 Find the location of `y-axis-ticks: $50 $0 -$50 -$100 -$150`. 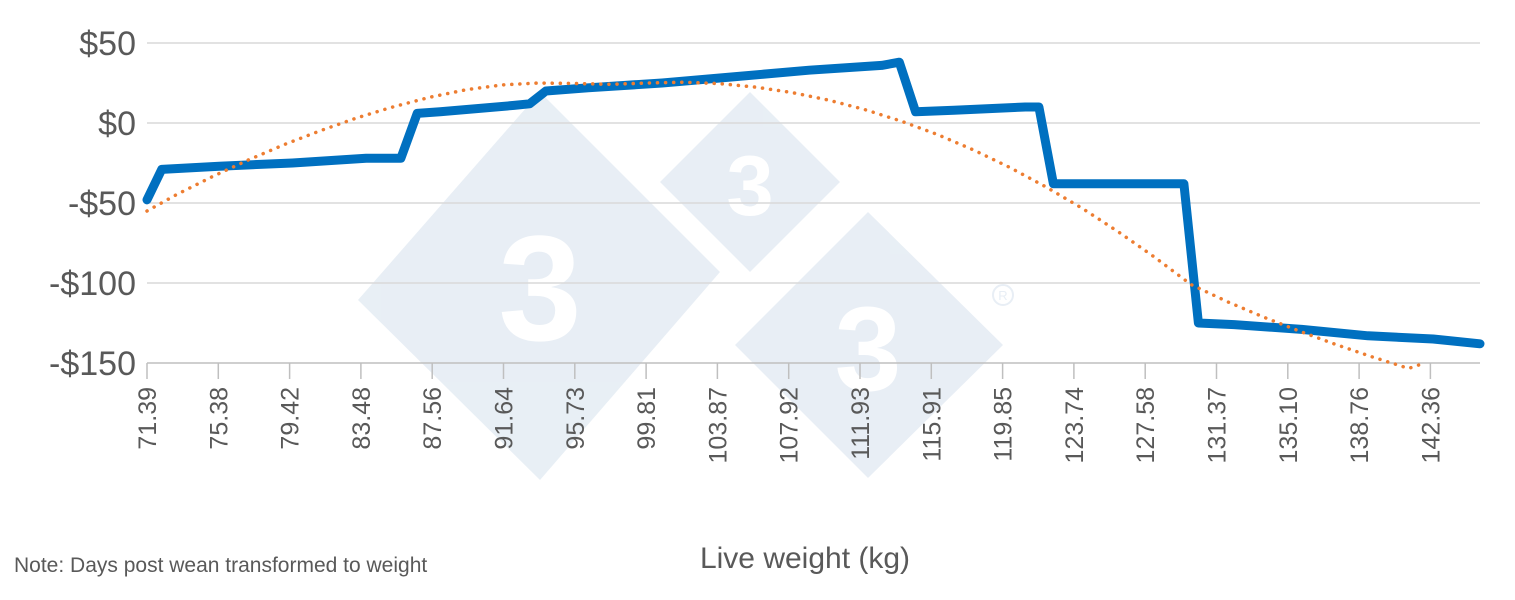

y-axis-ticks: $50 $0 -$50 -$100 -$150 is located at coordinates (92, 204).